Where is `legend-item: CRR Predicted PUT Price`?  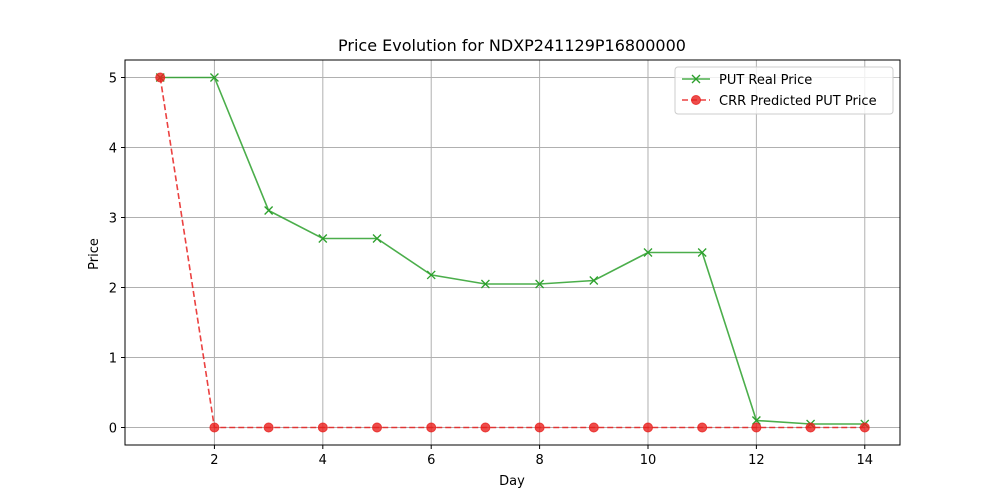
legend-item: CRR Predicted PUT Price is located at coordinates (779, 101).